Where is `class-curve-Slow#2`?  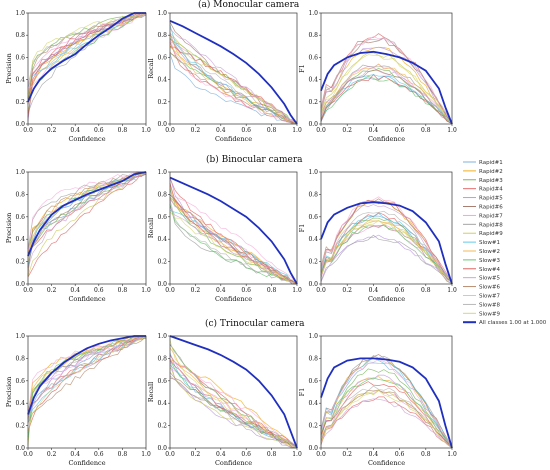
class-curve-Slow#2 is located at coordinates (386, 252).